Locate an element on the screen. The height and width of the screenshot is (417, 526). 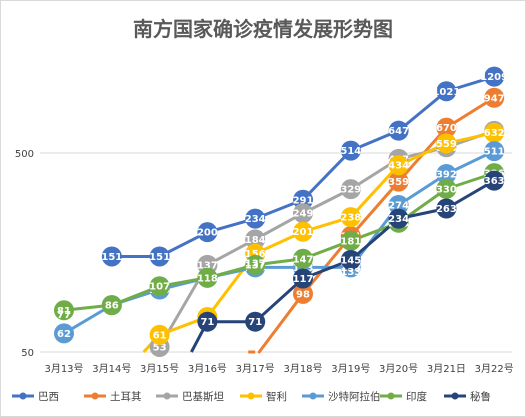
data-label: 133 is located at coordinates (350, 272).